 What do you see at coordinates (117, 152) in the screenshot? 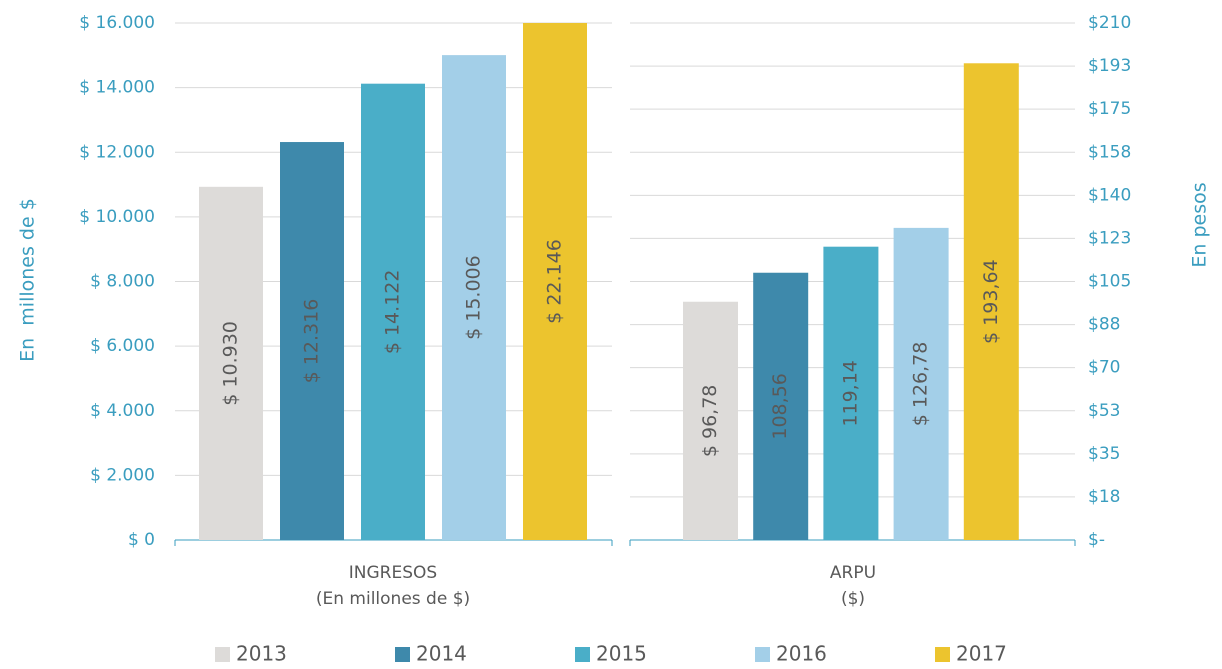
I see `y-tick-label: $ 12.000` at bounding box center [117, 152].